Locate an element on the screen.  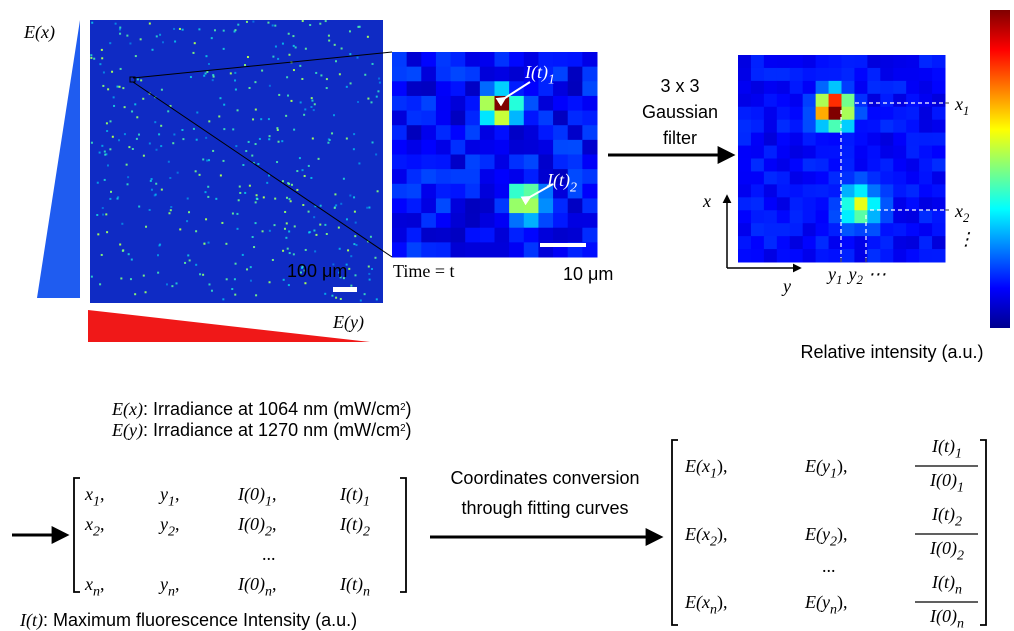
filter-label: Gaussian is located at coordinates (680, 112).